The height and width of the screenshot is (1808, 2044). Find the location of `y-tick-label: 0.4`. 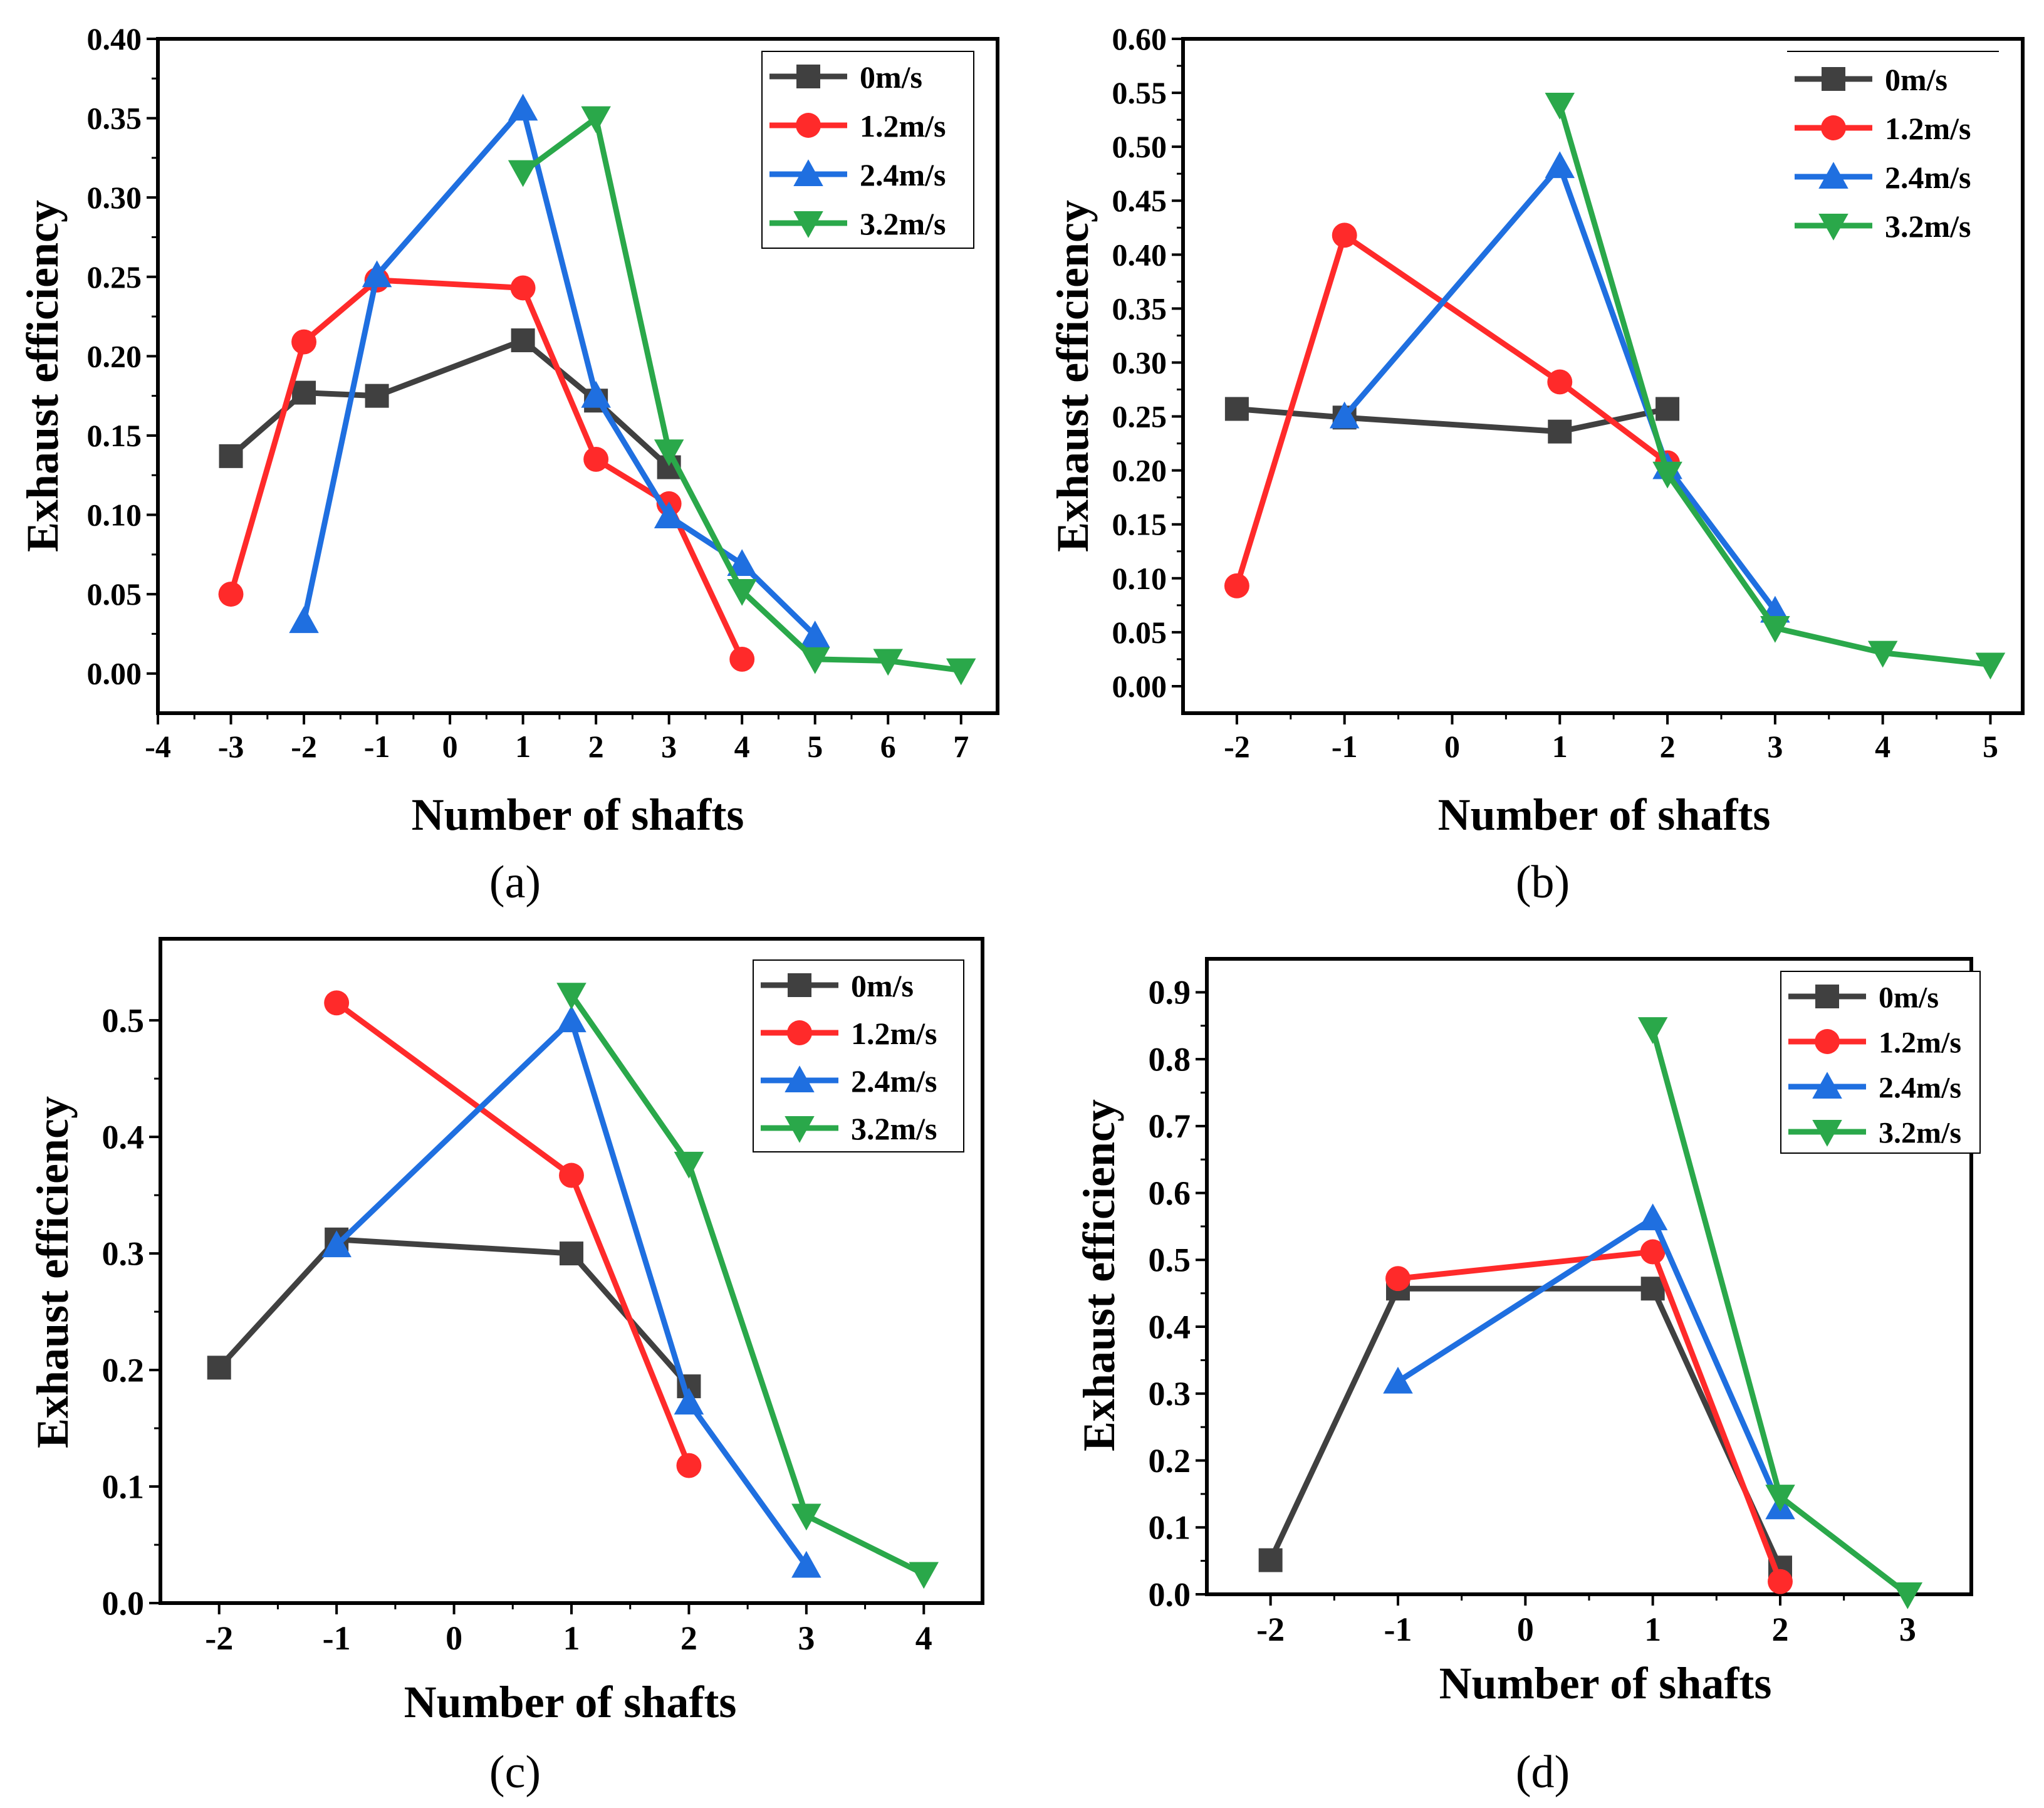

y-tick-label: 0.4 is located at coordinates (123, 1137).